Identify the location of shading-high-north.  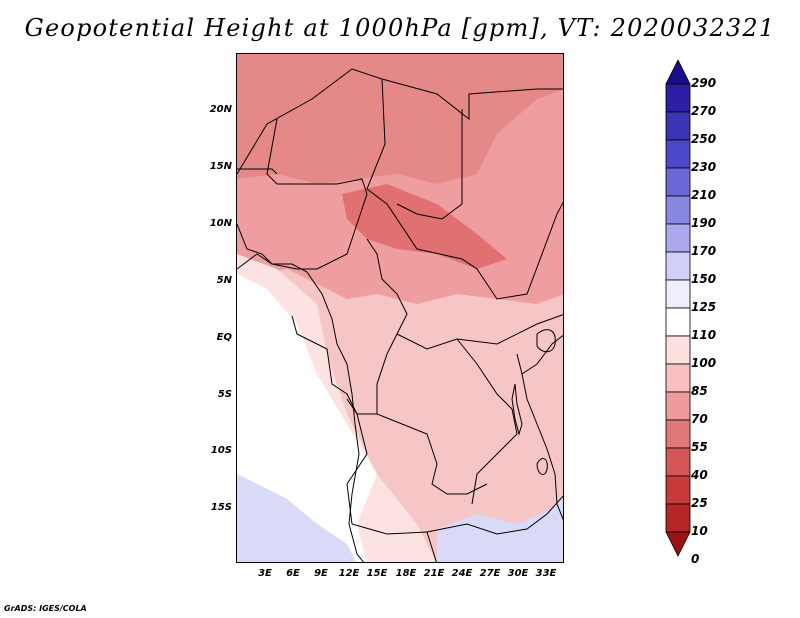
(400, 119).